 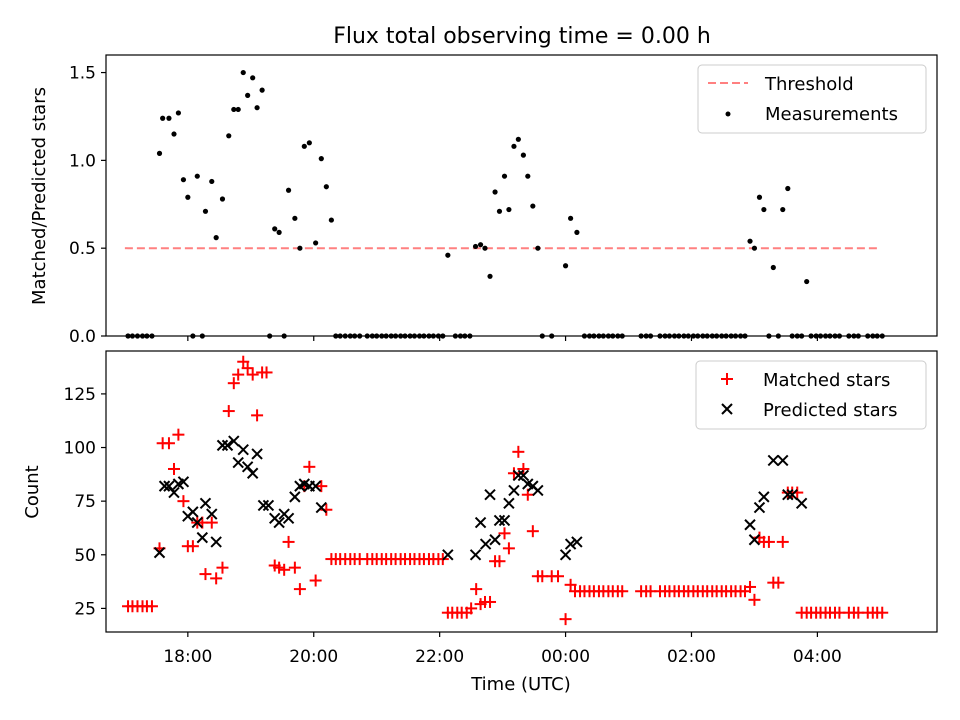 What do you see at coordinates (39, 196) in the screenshot?
I see `ratio-y-axis-label: Matched/Predicted stars` at bounding box center [39, 196].